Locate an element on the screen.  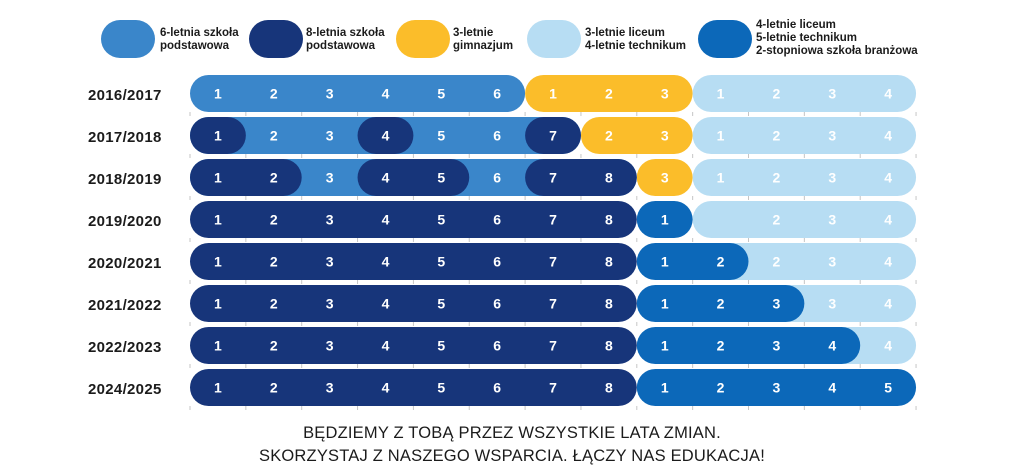
year-label: 2024/2025 is located at coordinates (125, 389).